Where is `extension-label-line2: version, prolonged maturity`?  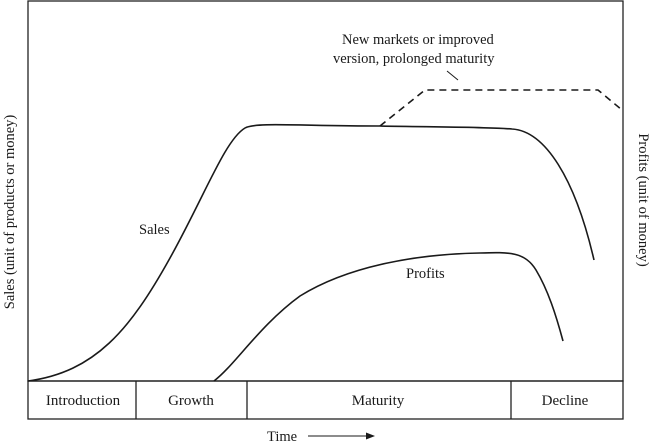
extension-label-line2: version, prolonged maturity is located at coordinates (414, 59).